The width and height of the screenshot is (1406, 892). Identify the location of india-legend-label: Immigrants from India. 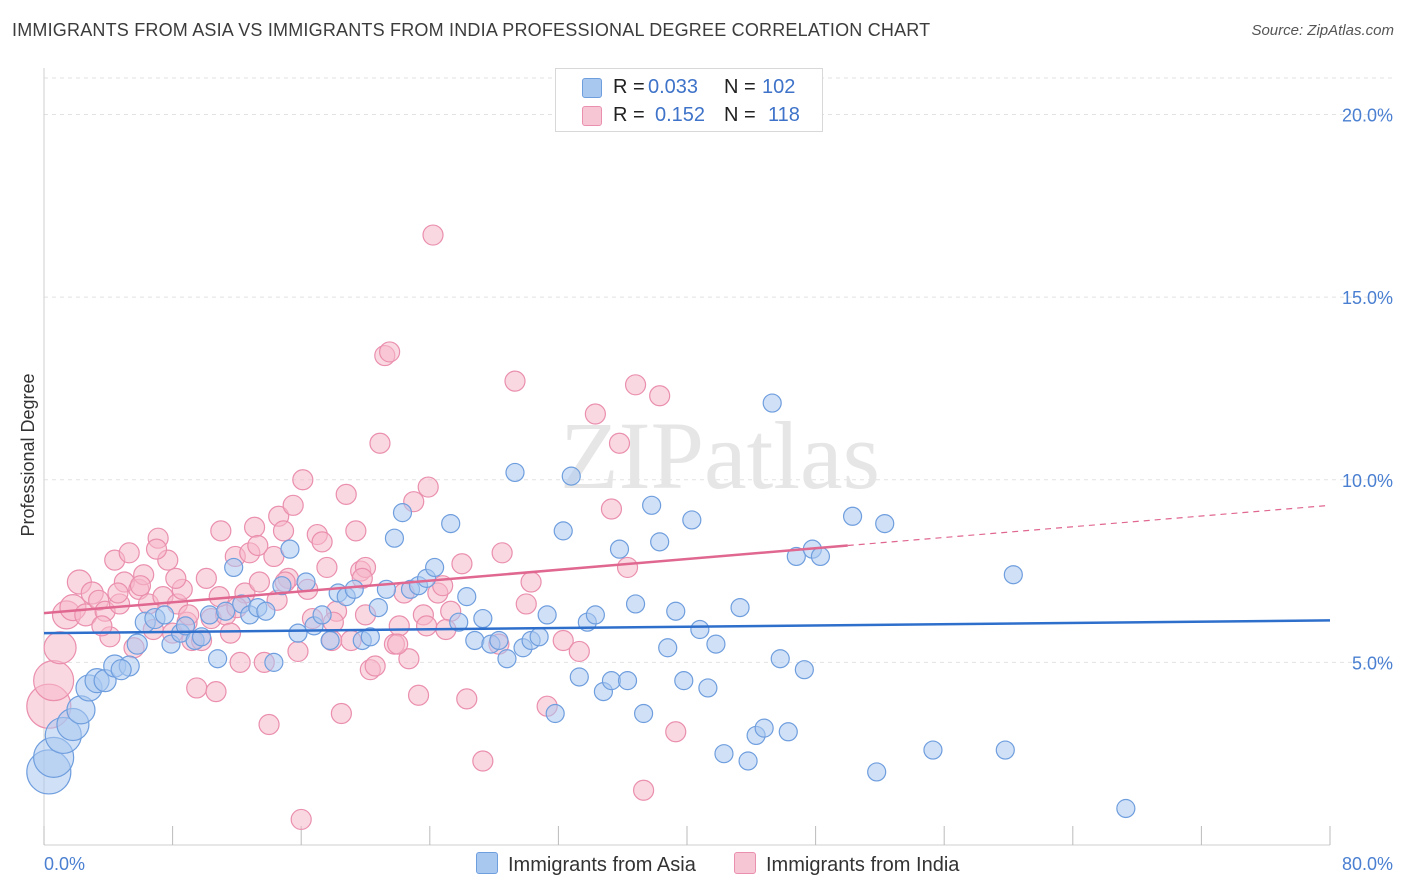
(863, 865).